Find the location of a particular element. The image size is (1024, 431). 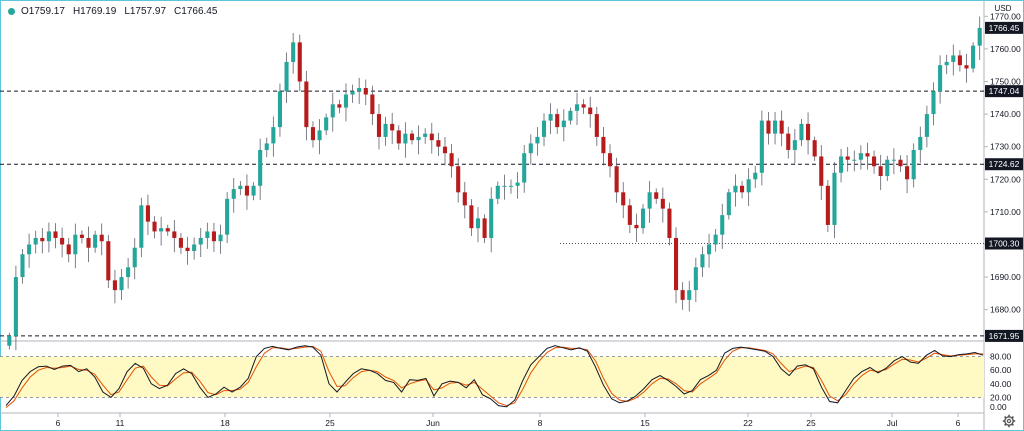

level-tag-label: 1700.30 is located at coordinates (1004, 243).